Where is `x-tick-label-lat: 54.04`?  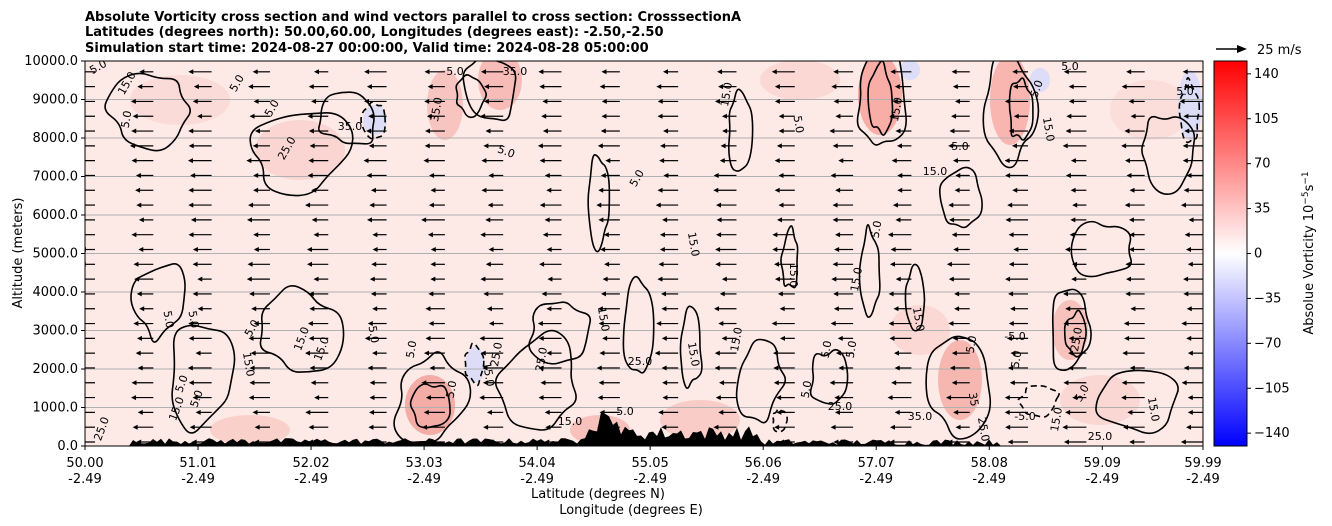
x-tick-label-lat: 54.04 is located at coordinates (537, 463).